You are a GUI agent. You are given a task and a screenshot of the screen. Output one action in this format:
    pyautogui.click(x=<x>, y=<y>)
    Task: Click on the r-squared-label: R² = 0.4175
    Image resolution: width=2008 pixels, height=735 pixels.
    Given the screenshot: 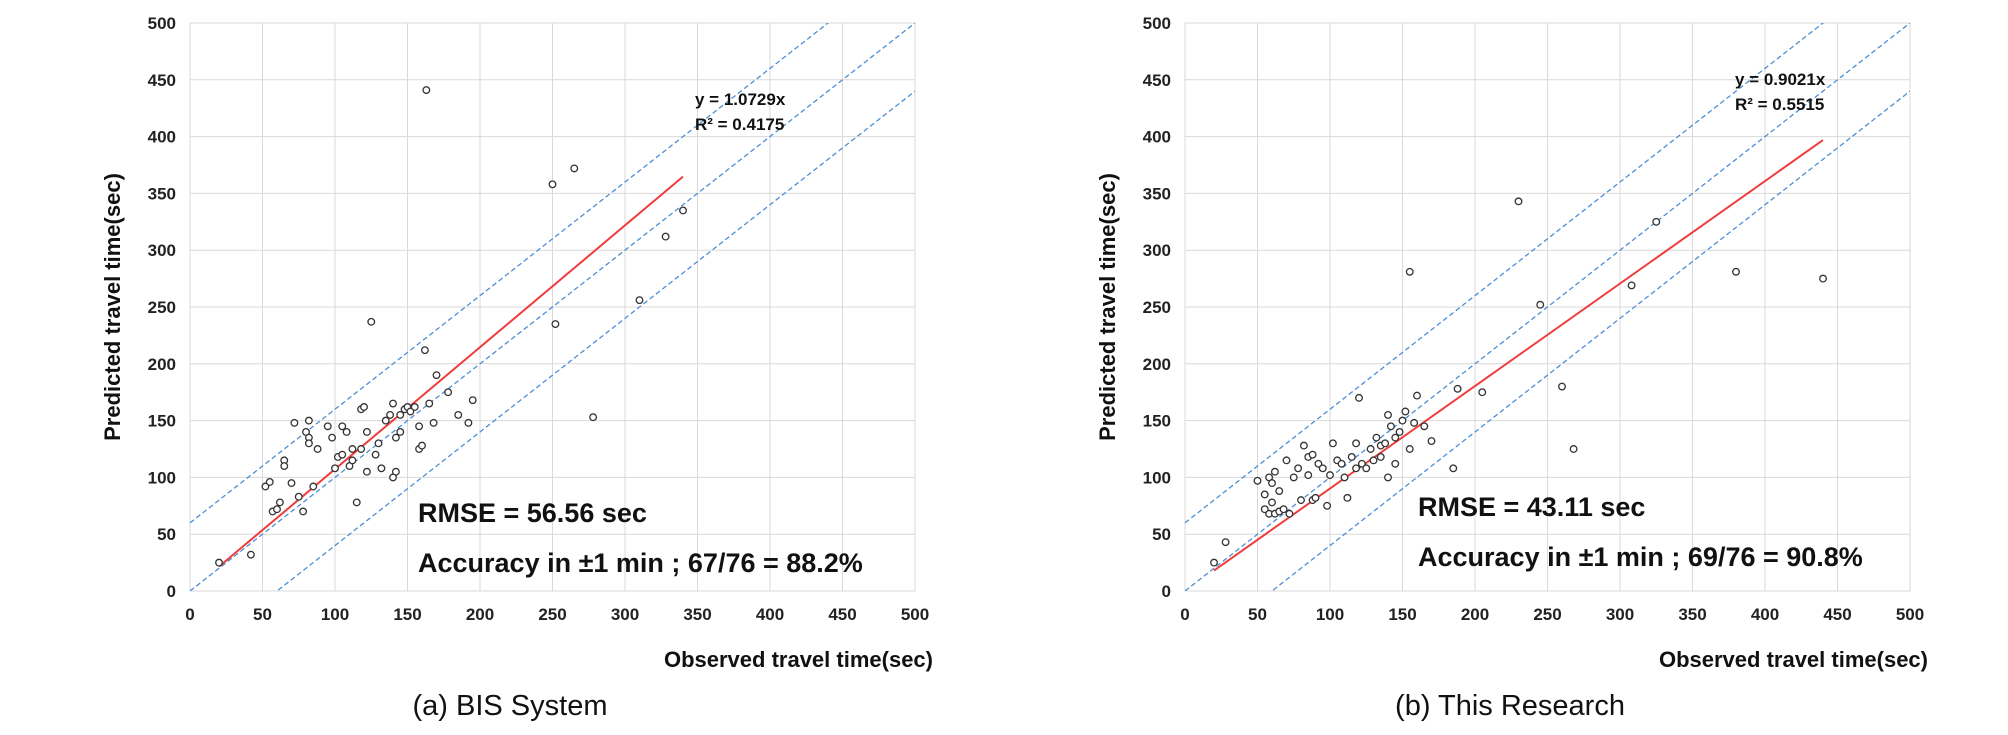 What is the action you would take?
    pyautogui.click(x=739, y=124)
    